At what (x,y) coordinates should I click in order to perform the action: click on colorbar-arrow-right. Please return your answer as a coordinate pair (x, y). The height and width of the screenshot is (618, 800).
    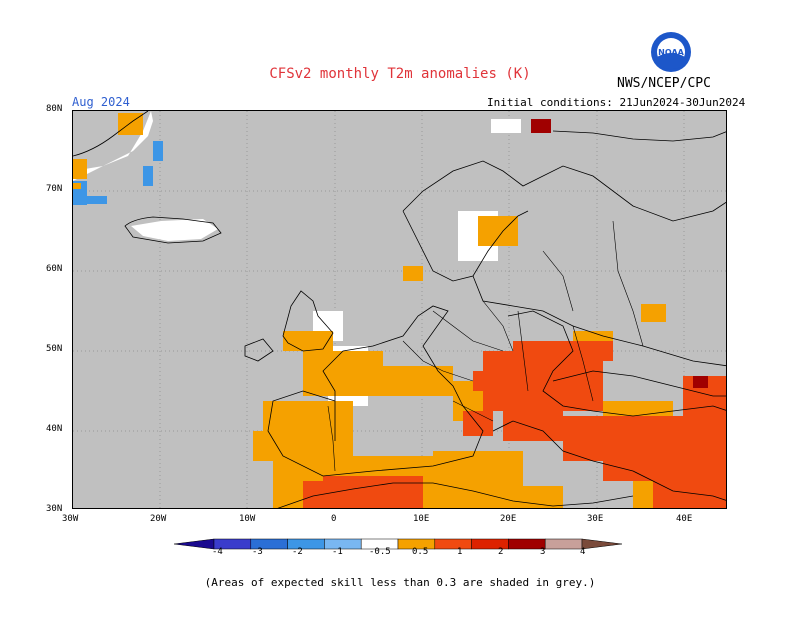
    Looking at the image, I should click on (602, 544).